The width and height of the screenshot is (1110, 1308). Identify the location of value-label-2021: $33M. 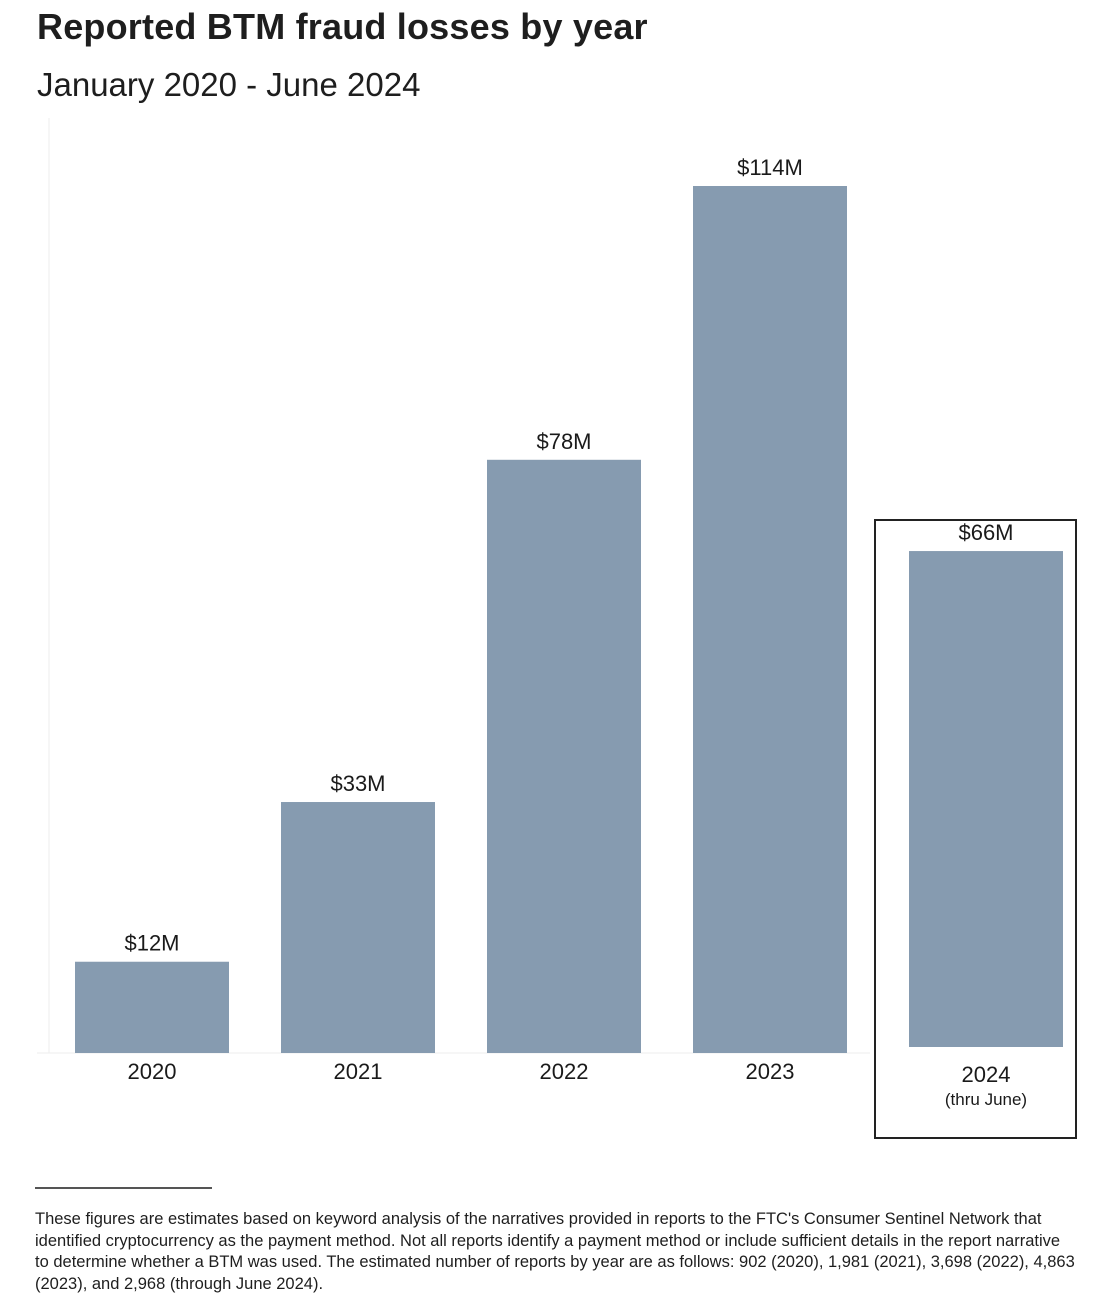
(357, 783).